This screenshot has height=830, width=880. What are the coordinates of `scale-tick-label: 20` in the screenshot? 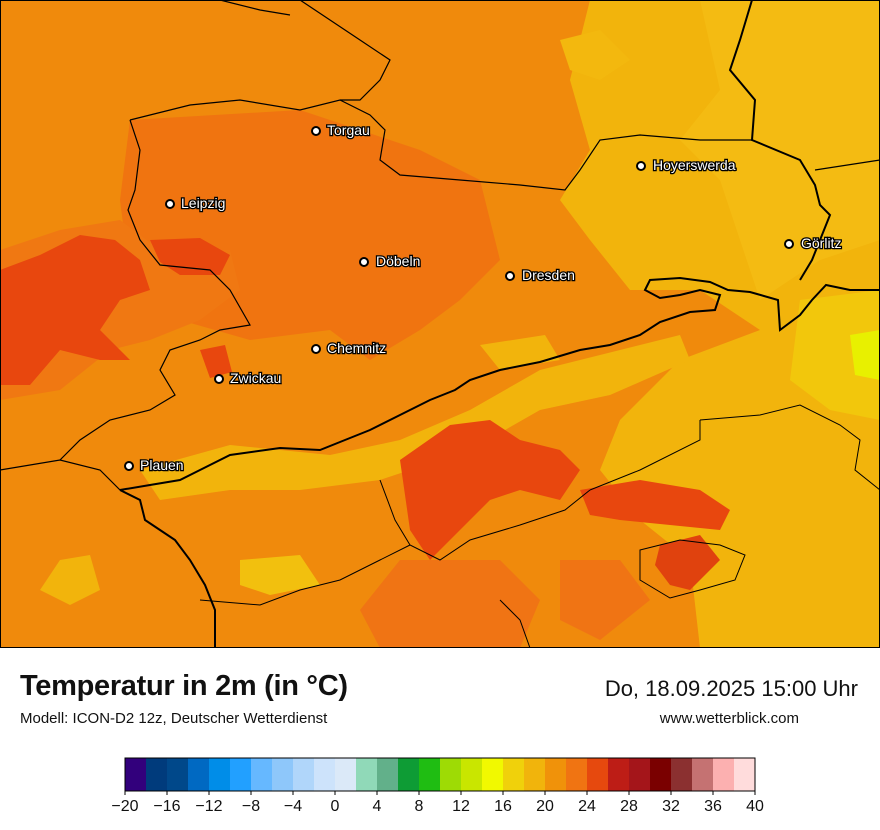 It's located at (545, 806).